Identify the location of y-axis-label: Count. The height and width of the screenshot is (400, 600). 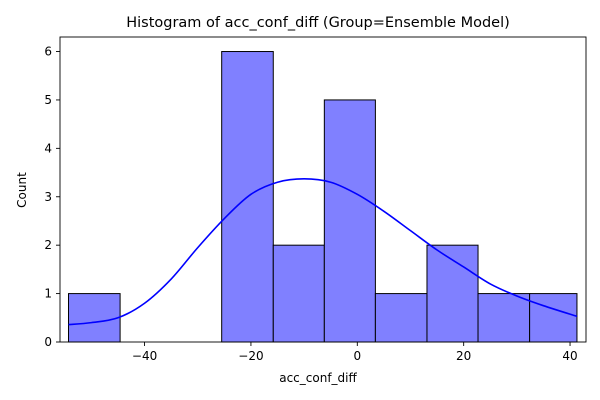
(22, 190).